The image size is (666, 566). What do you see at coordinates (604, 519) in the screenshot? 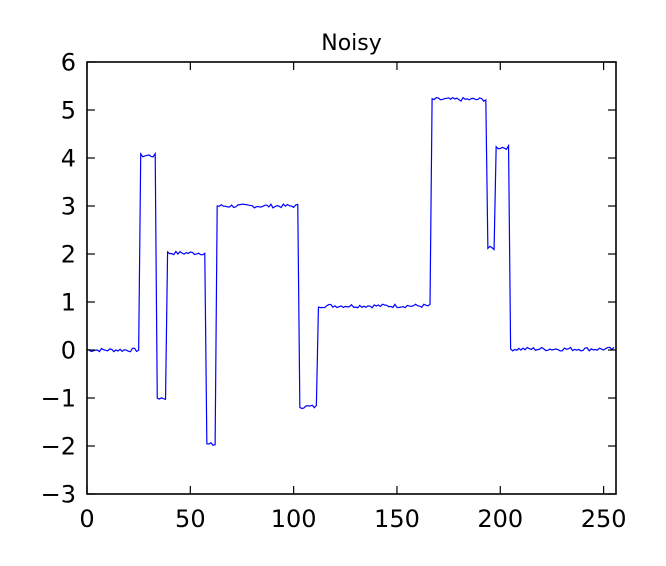
I see `x-tick-label: 250` at bounding box center [604, 519].